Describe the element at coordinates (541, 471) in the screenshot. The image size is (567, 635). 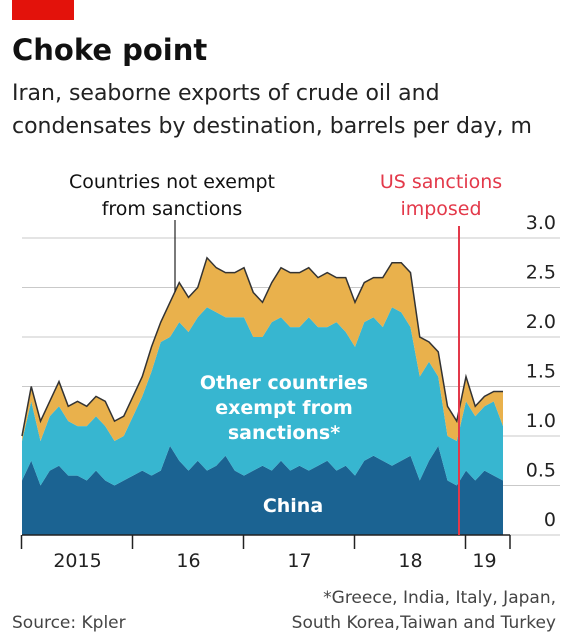
I see `y-tick-label: 0.5` at that location.